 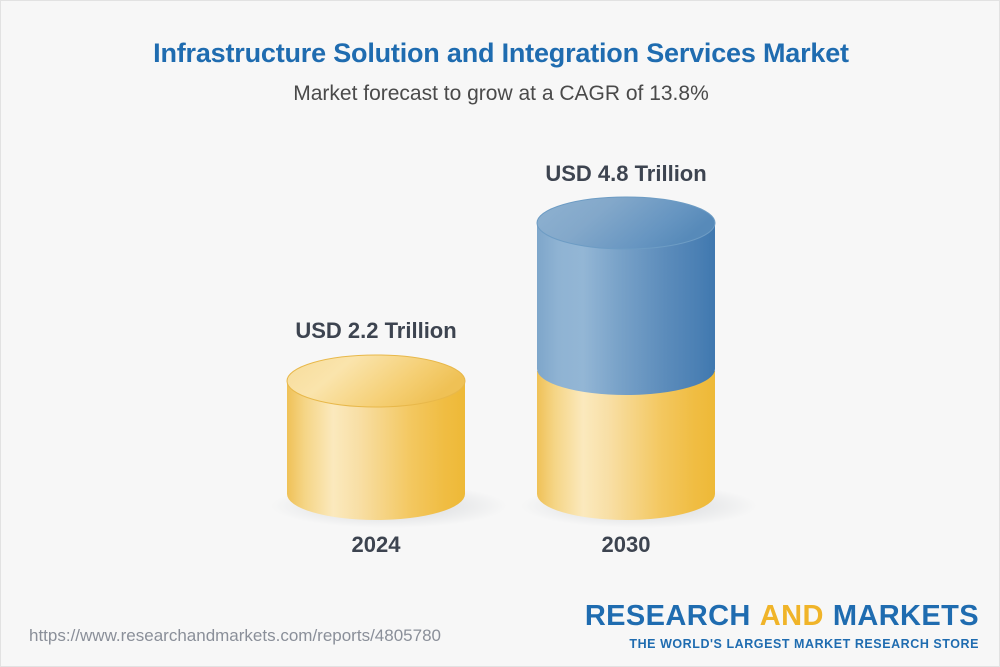 I want to click on bar-cylinder-2024, so click(x=376, y=437).